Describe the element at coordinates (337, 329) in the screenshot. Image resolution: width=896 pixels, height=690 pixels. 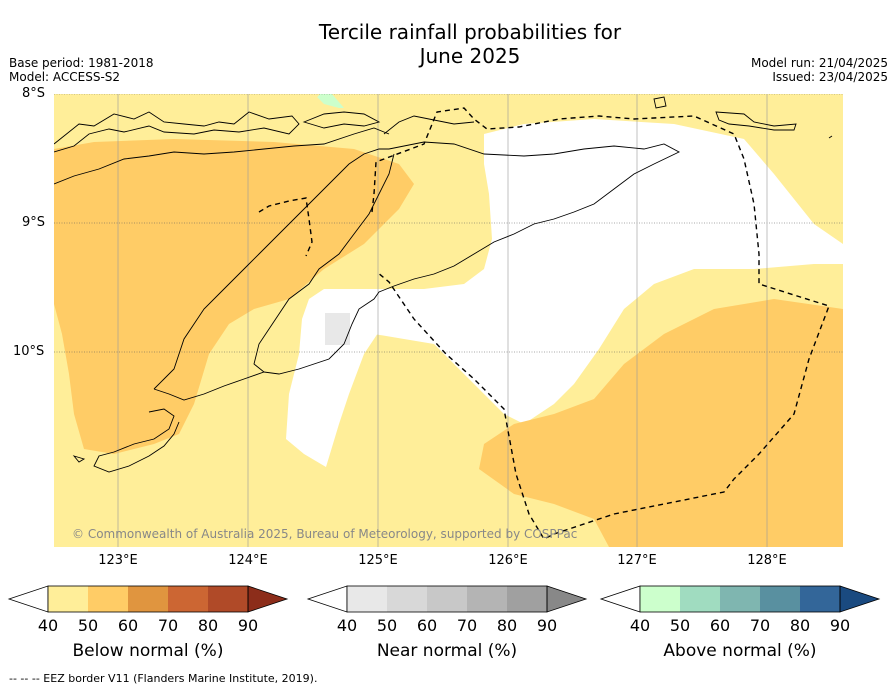
I see `near-normal-40-50-area` at that location.